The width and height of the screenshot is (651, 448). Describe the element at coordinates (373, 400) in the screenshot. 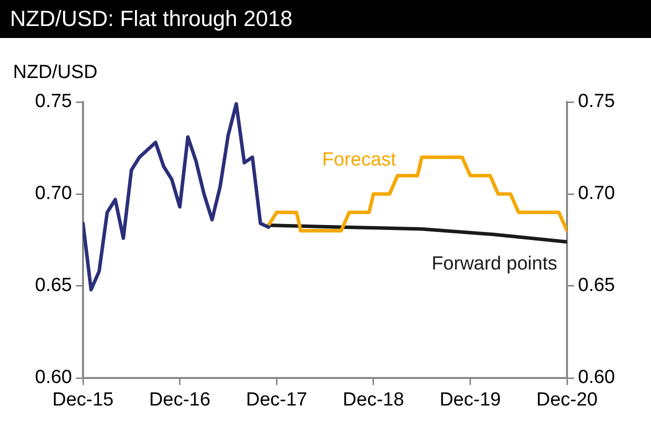

I see `x-tick-label: Dec-18` at that location.